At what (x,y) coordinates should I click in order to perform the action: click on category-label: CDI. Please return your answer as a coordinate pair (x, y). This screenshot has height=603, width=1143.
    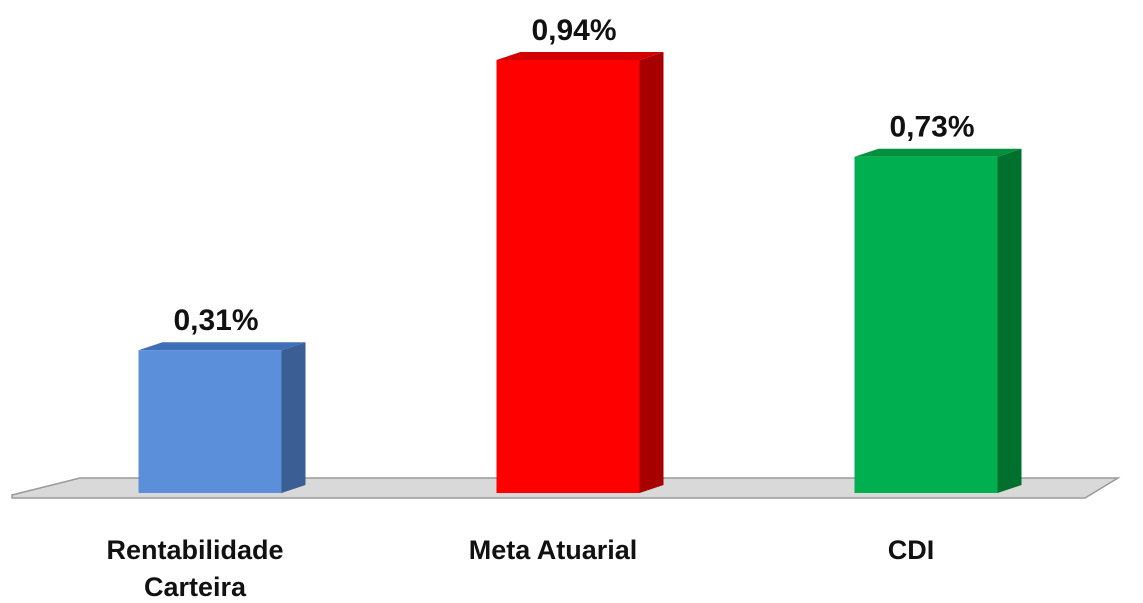
    Looking at the image, I should click on (911, 550).